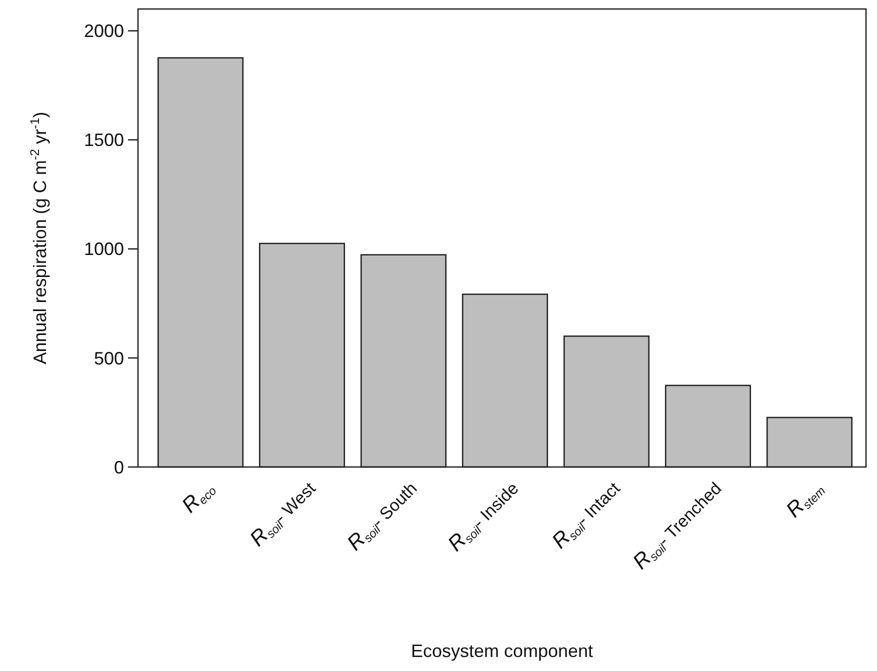  What do you see at coordinates (502, 651) in the screenshot?
I see `x-axis-title: Ecosystem component` at bounding box center [502, 651].